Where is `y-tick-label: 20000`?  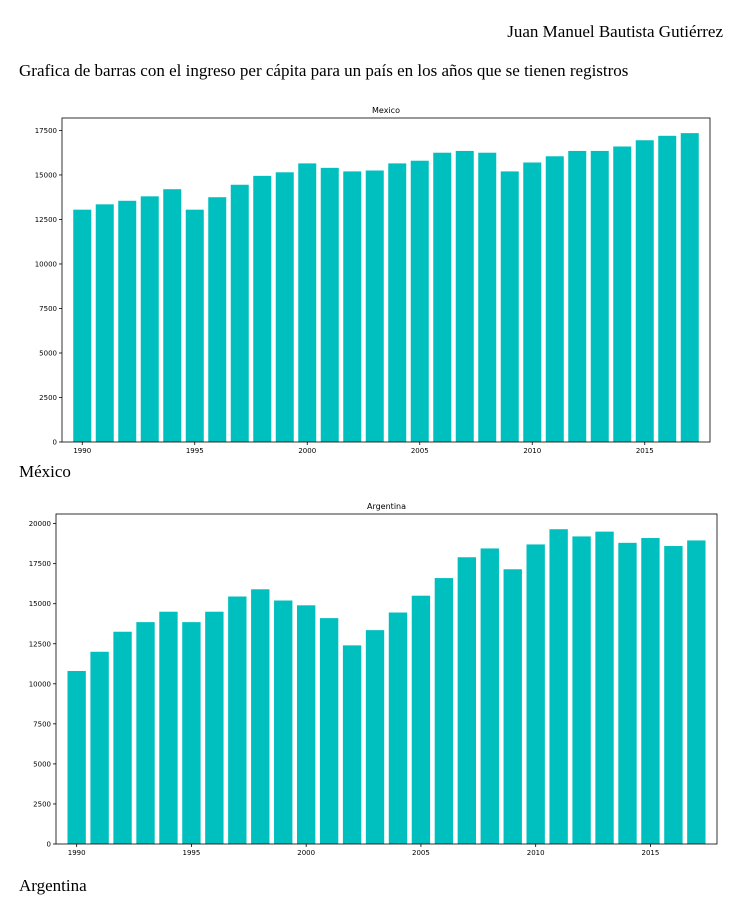
y-tick-label: 20000 is located at coordinates (40, 524).